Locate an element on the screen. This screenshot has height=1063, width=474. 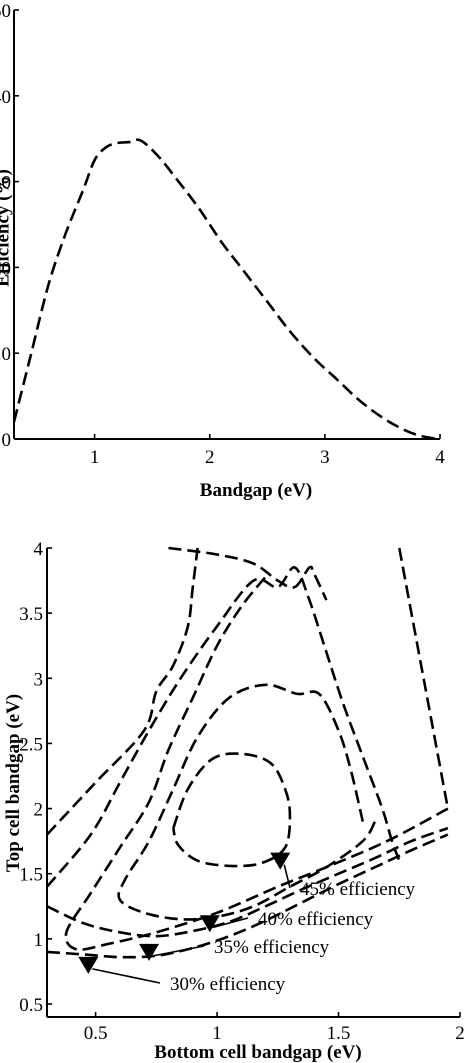
top-x-tick-label: 2 is located at coordinates (210, 457).